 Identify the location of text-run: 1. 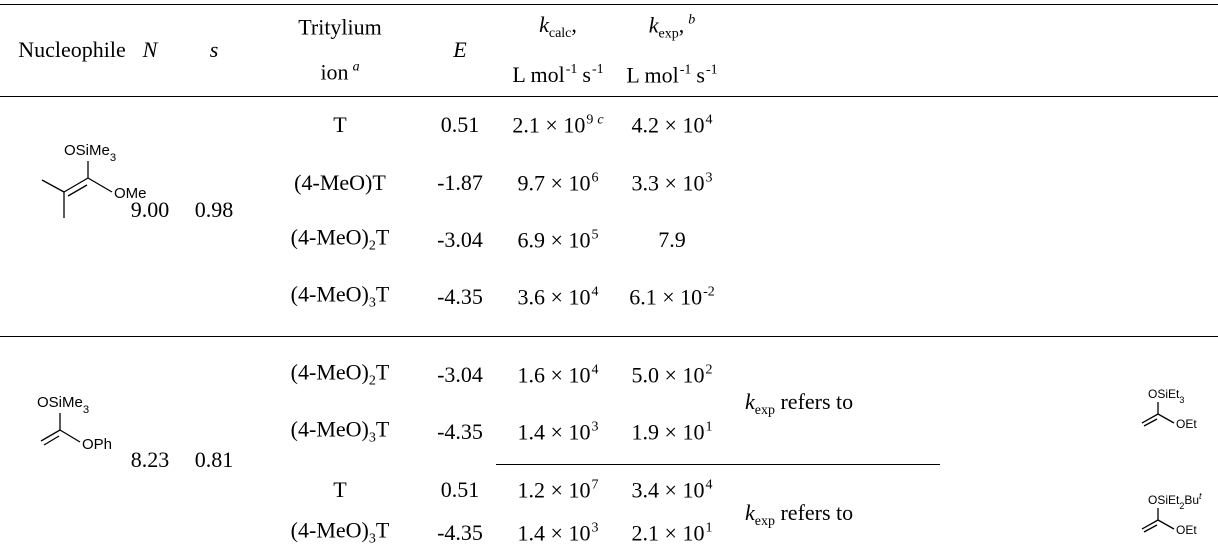
(709, 528).